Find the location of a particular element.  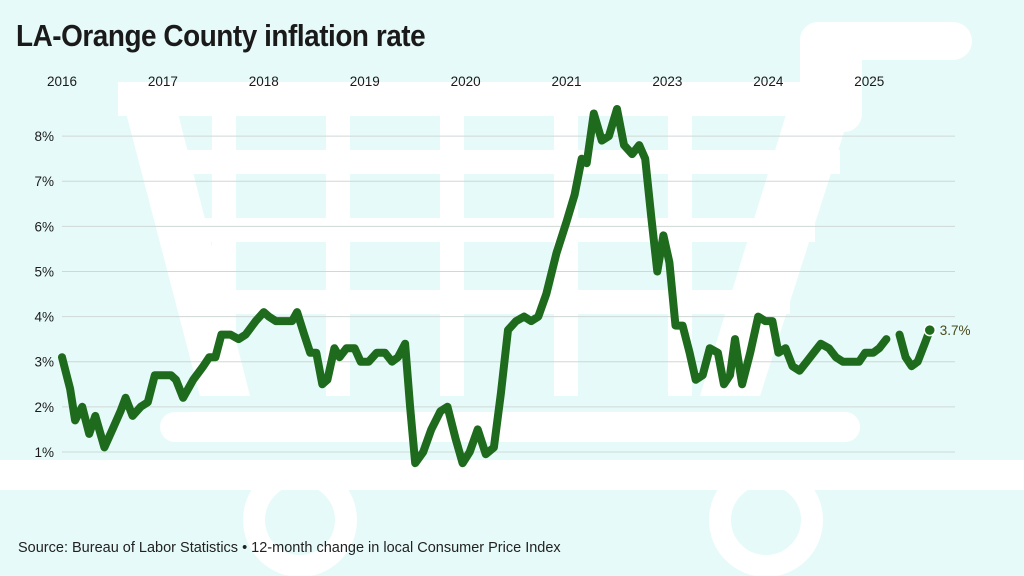

y-tick-label: 1% is located at coordinates (44, 452).